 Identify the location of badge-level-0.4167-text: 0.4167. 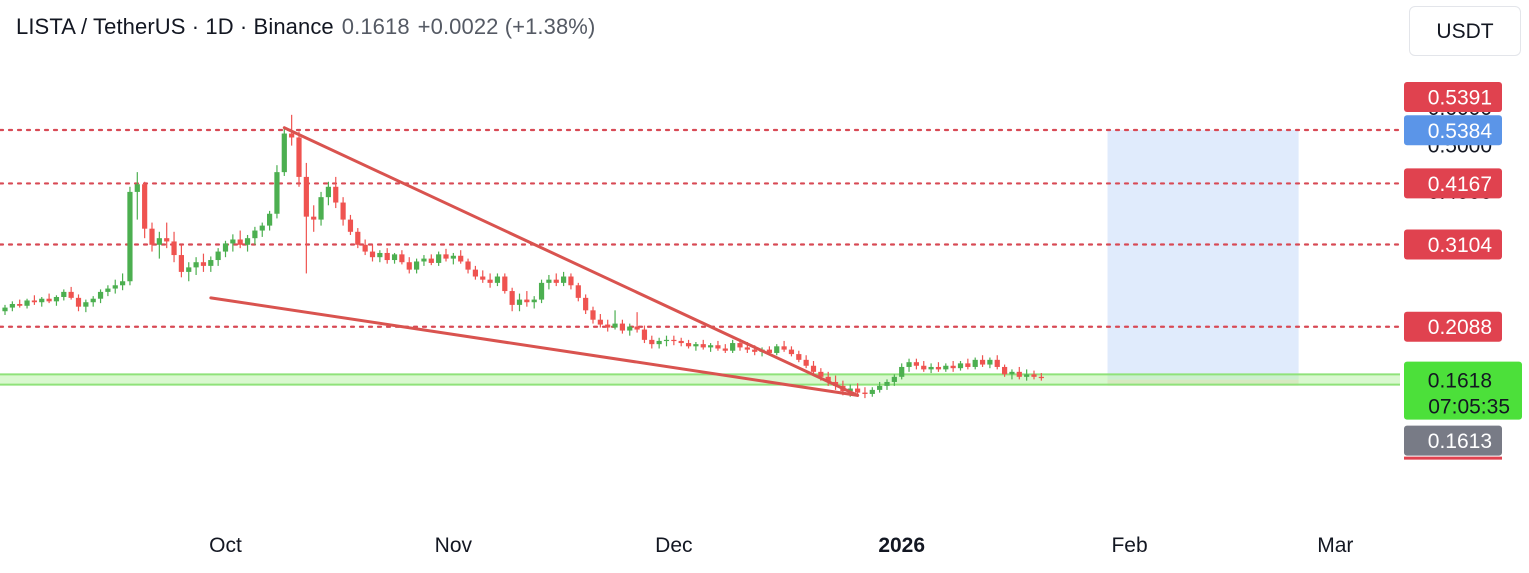
(1460, 184).